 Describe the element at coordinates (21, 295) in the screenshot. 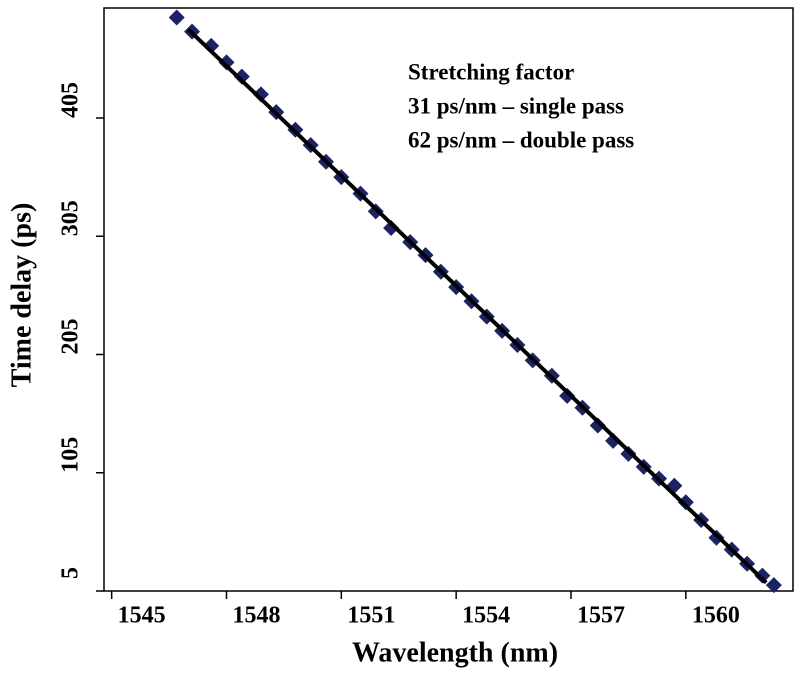

I see `y-axis-title: Time delay (ps)` at that location.